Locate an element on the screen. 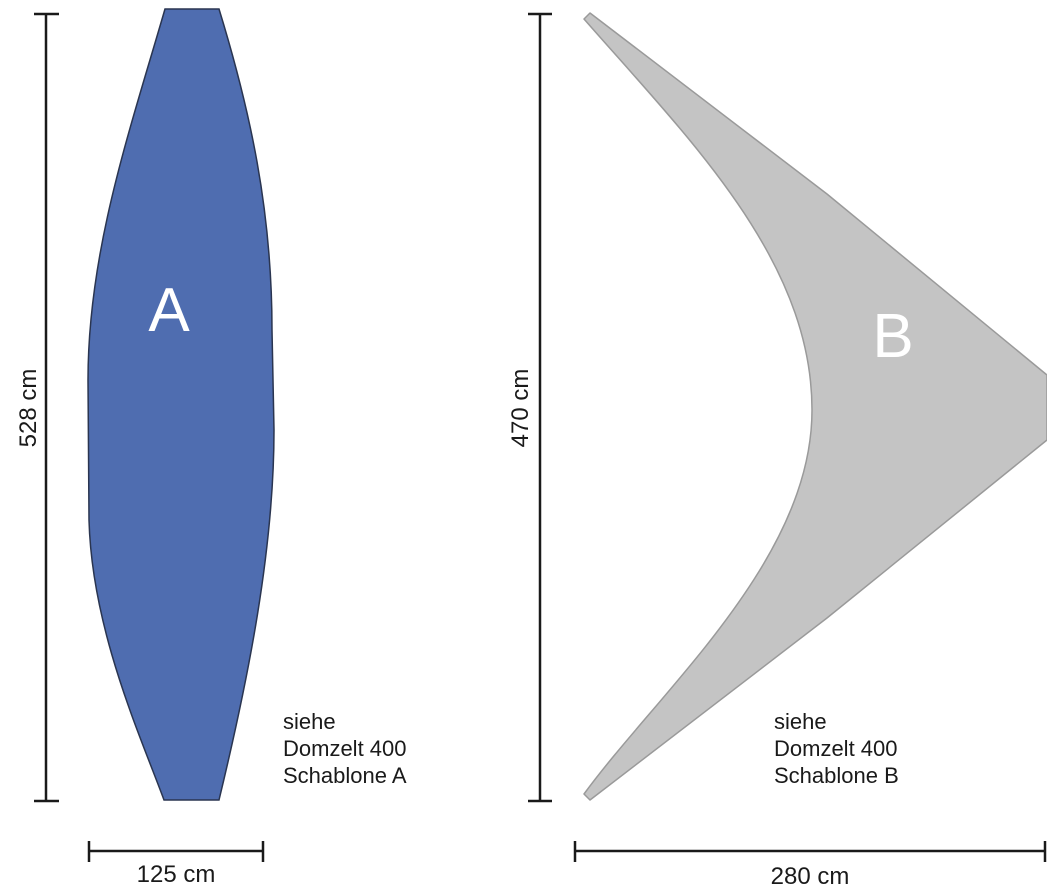  note-a-line-2: Domzelt 400 is located at coordinates (345, 748).